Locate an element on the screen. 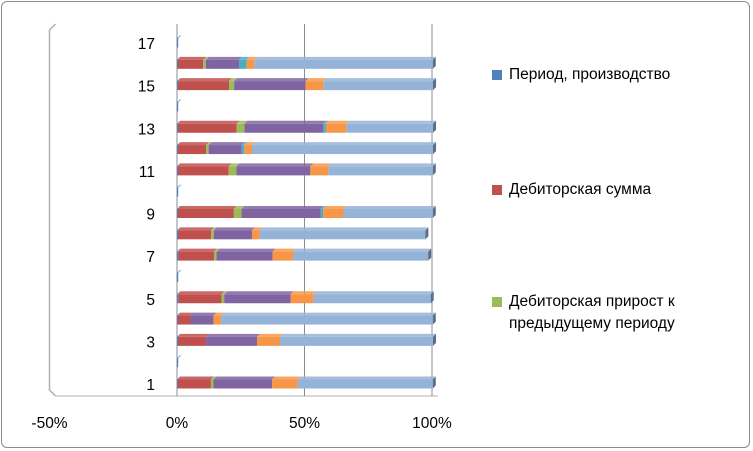 The width and height of the screenshot is (753, 451). y-tick-label: 9 is located at coordinates (150, 215).